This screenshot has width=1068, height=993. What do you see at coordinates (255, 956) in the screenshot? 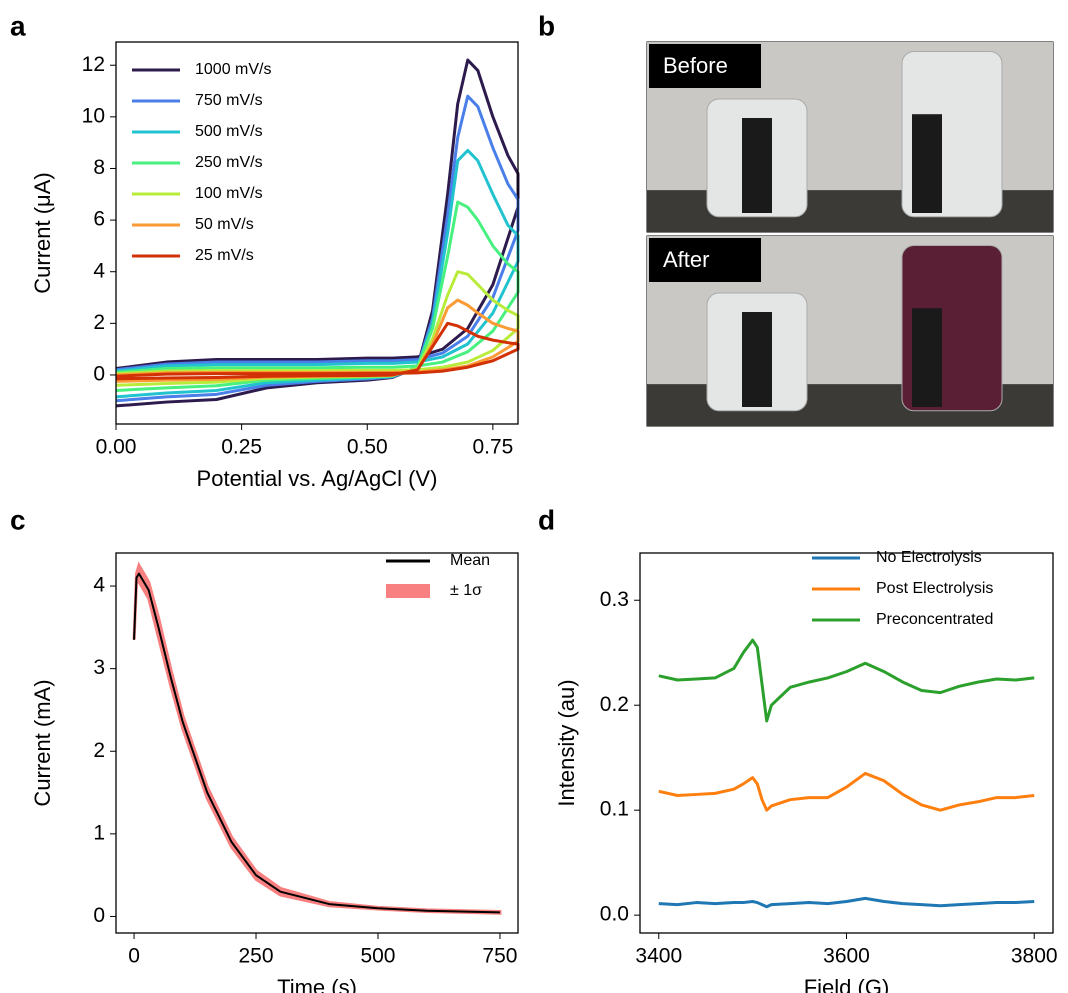
I see `x-tick-label: 250` at bounding box center [255, 956].